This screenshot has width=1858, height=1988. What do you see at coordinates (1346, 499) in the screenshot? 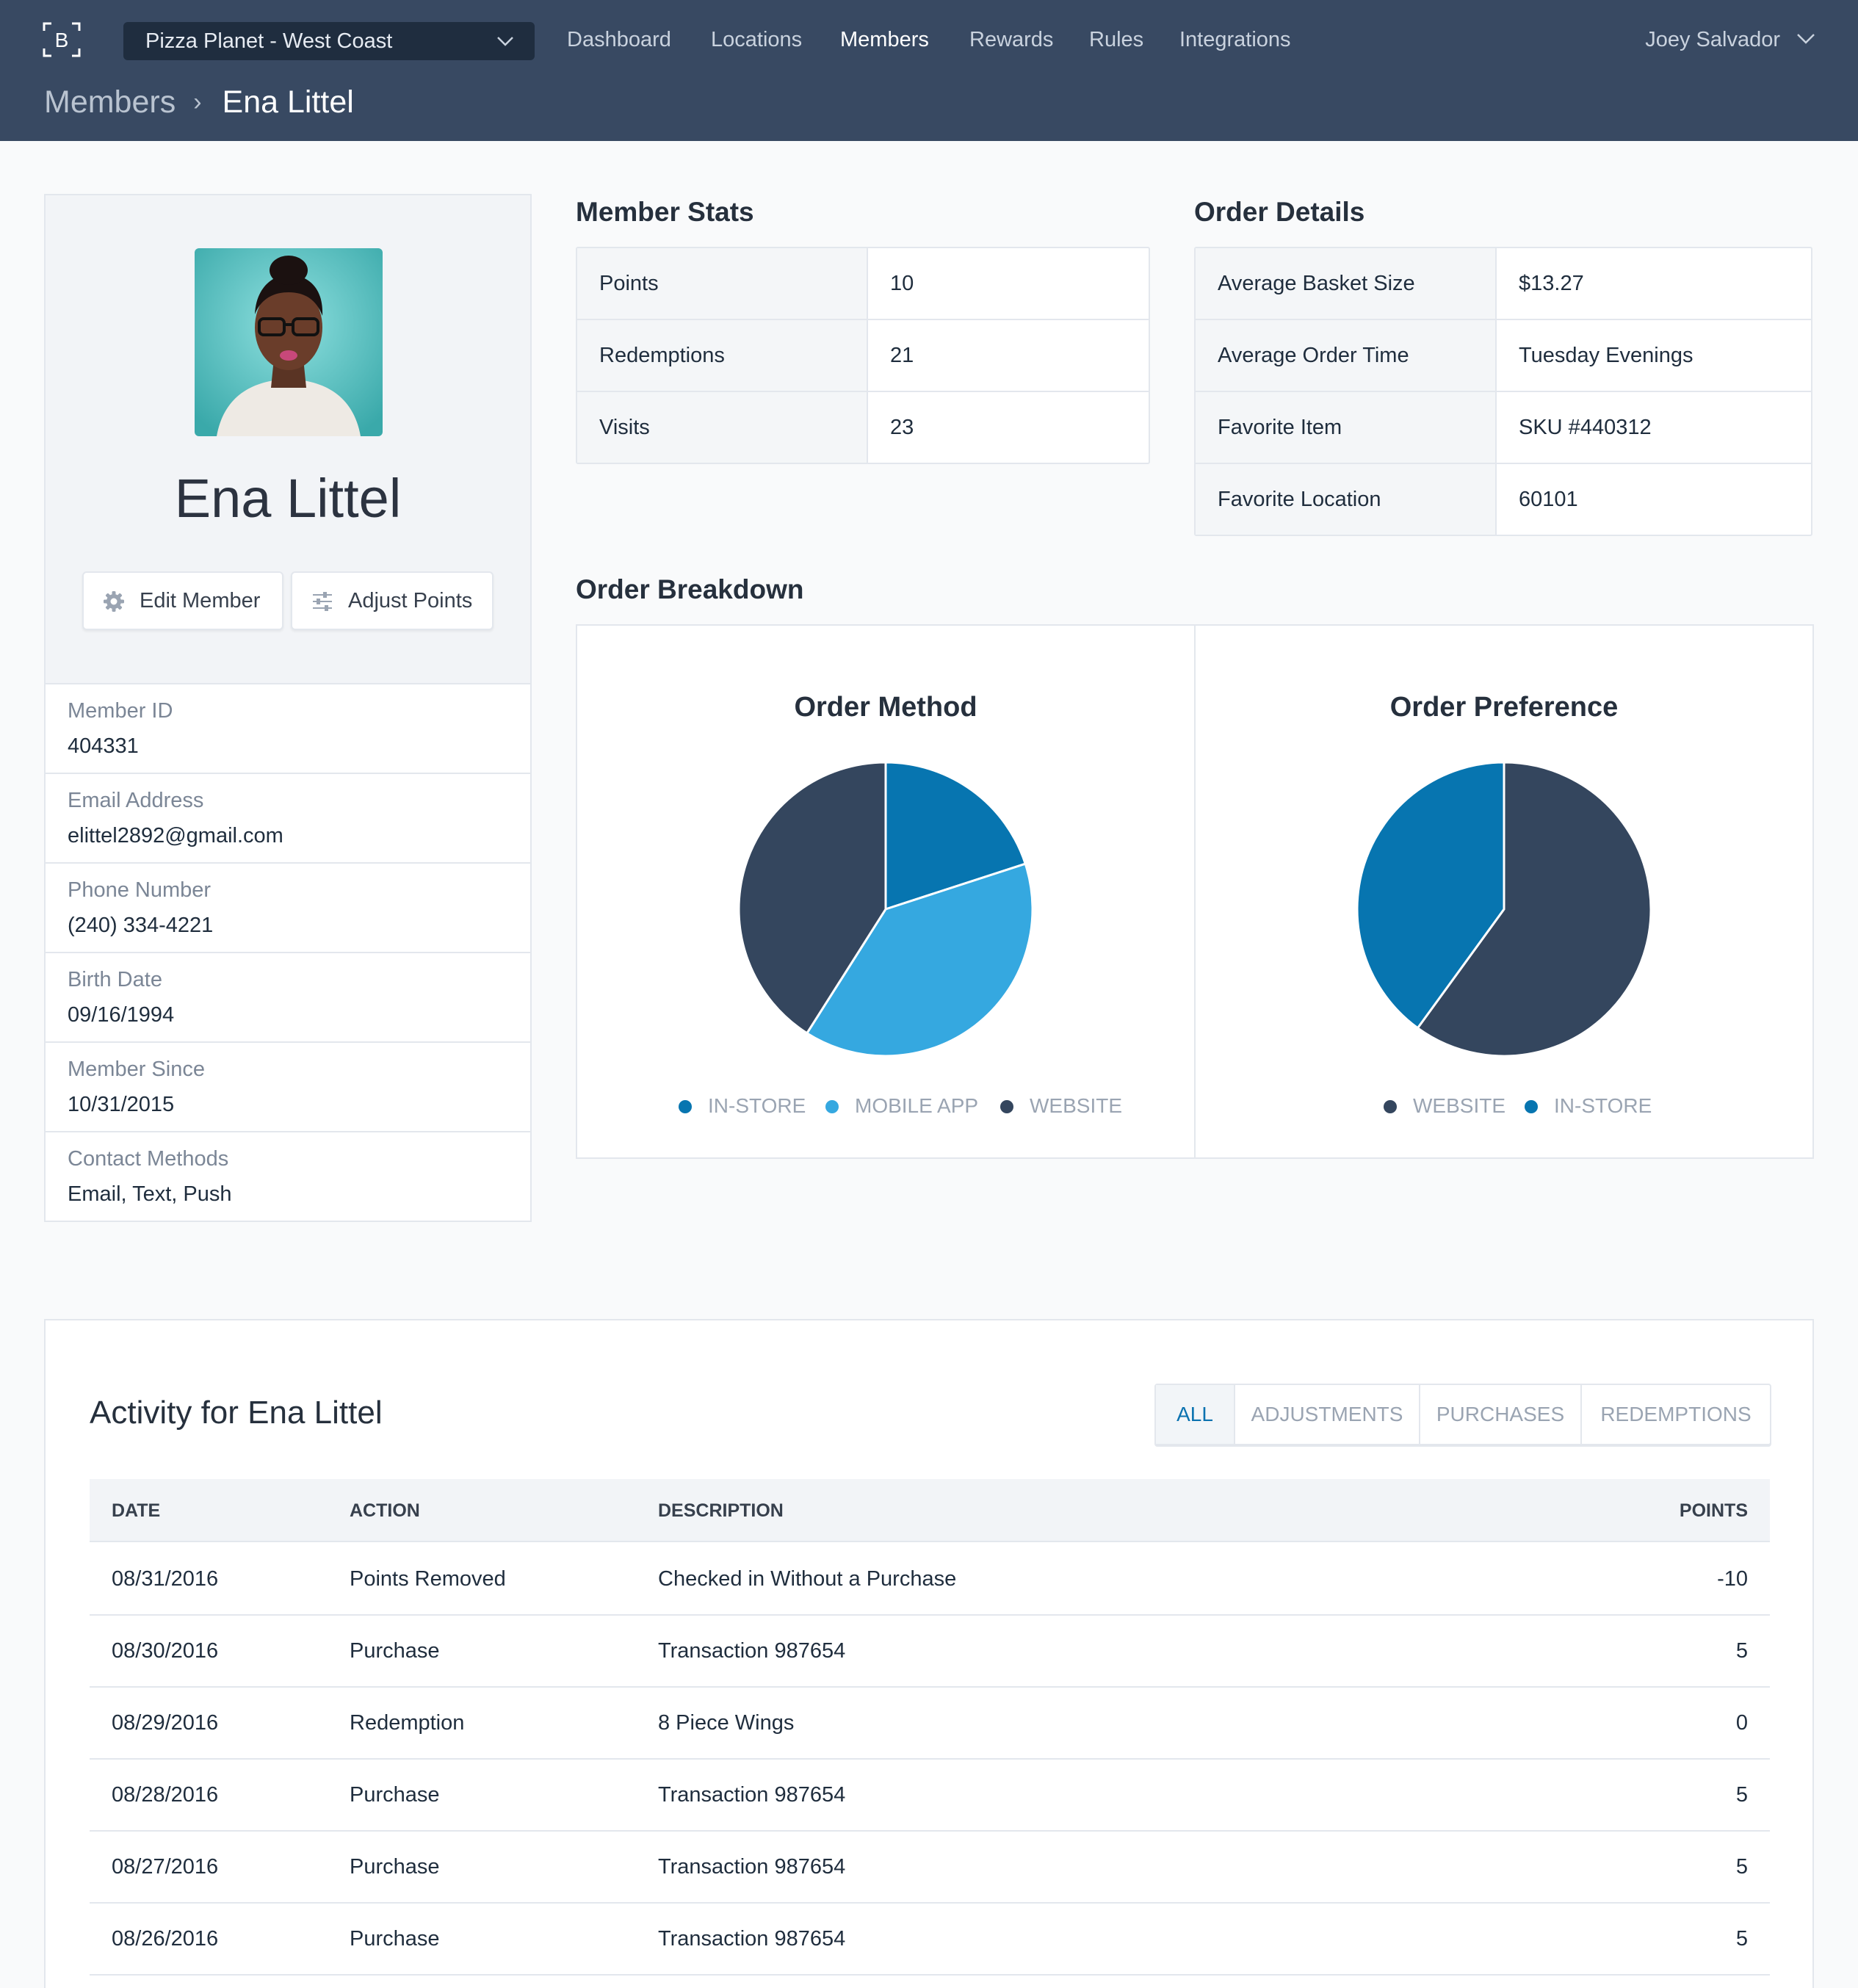
I see `detail-key: Favorite Location` at bounding box center [1346, 499].